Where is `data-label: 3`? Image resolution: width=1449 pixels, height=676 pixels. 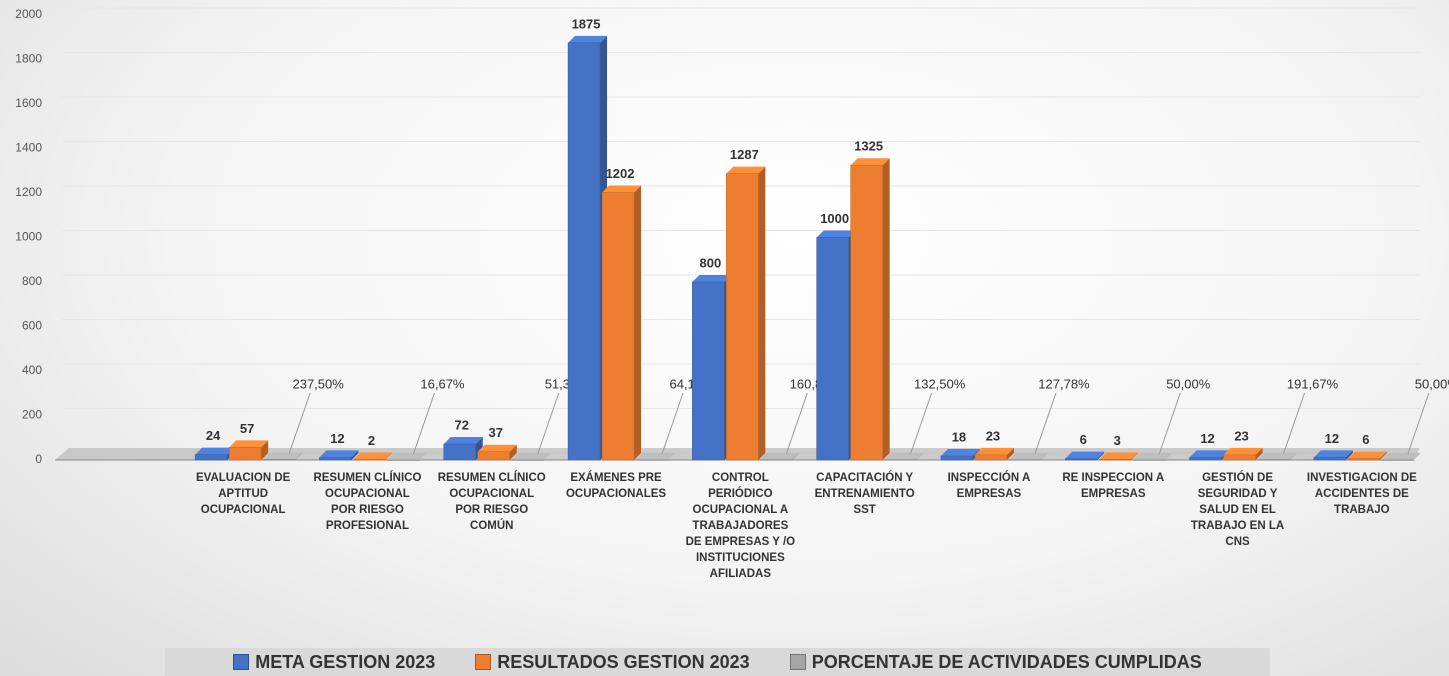
data-label: 3 is located at coordinates (1117, 440).